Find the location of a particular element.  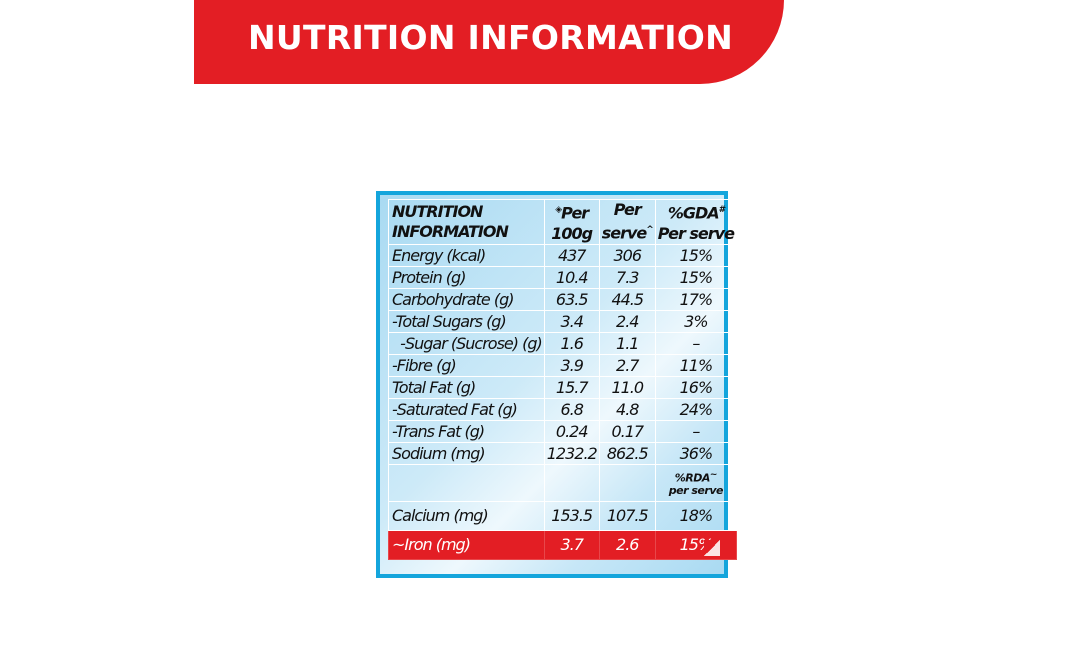

header-per100-line1: Per is located at coordinates (575, 213).